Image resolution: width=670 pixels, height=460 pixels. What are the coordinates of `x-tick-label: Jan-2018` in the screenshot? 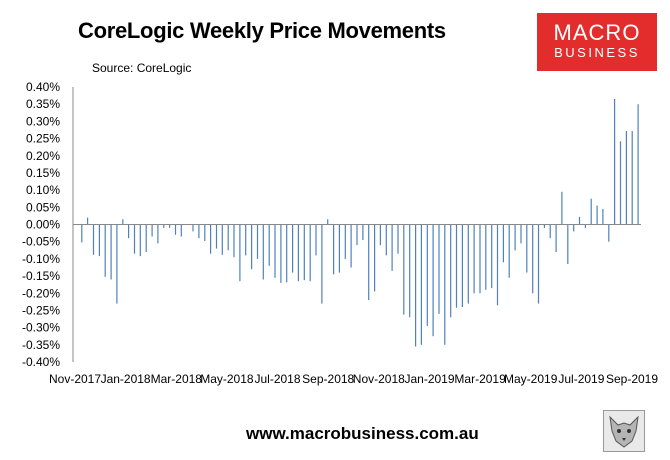 It's located at (126, 379).